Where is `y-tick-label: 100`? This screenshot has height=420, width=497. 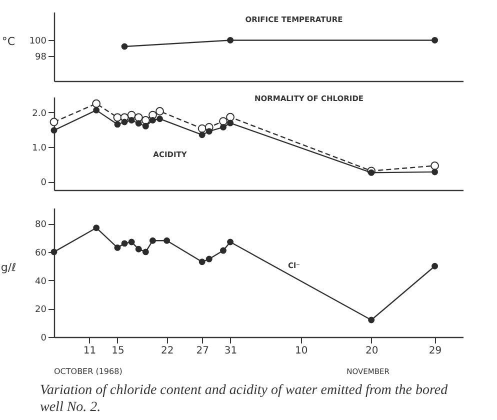 y-tick-label: 100 is located at coordinates (38, 41).